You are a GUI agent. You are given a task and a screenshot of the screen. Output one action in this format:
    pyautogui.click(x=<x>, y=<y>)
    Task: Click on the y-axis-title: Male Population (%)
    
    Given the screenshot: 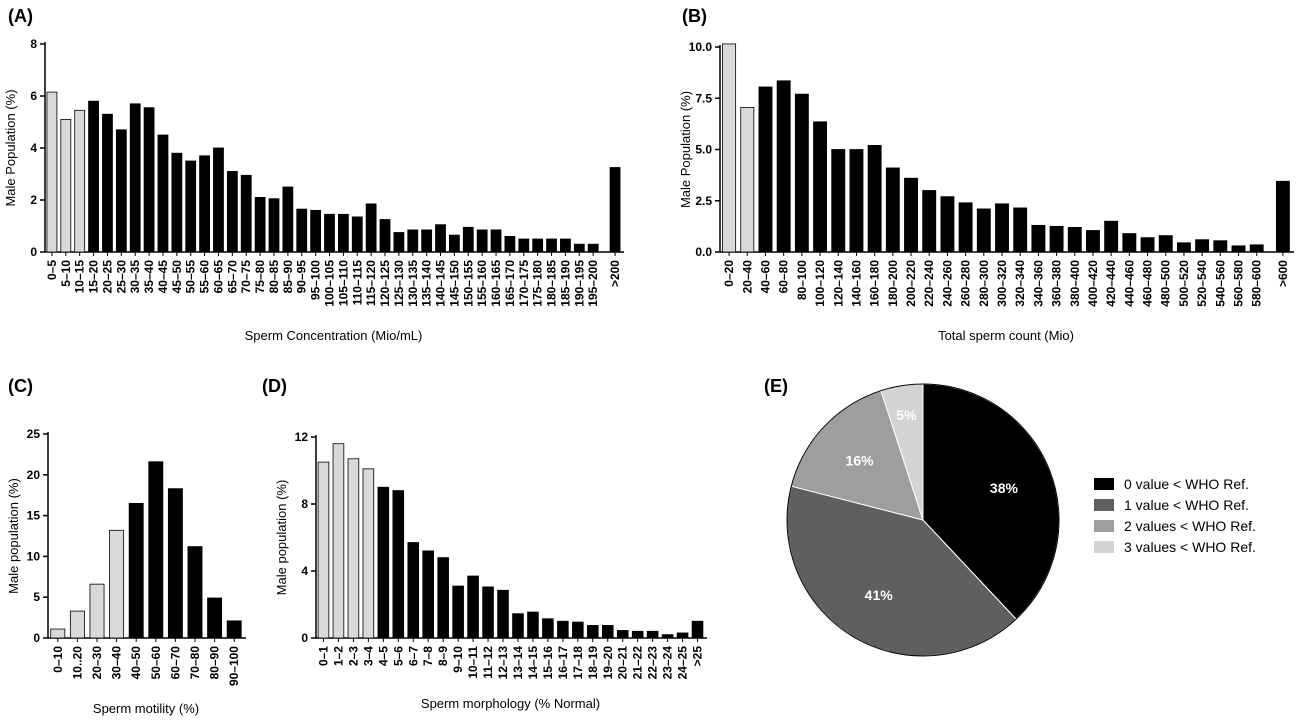 What is the action you would take?
    pyautogui.click(x=10, y=147)
    